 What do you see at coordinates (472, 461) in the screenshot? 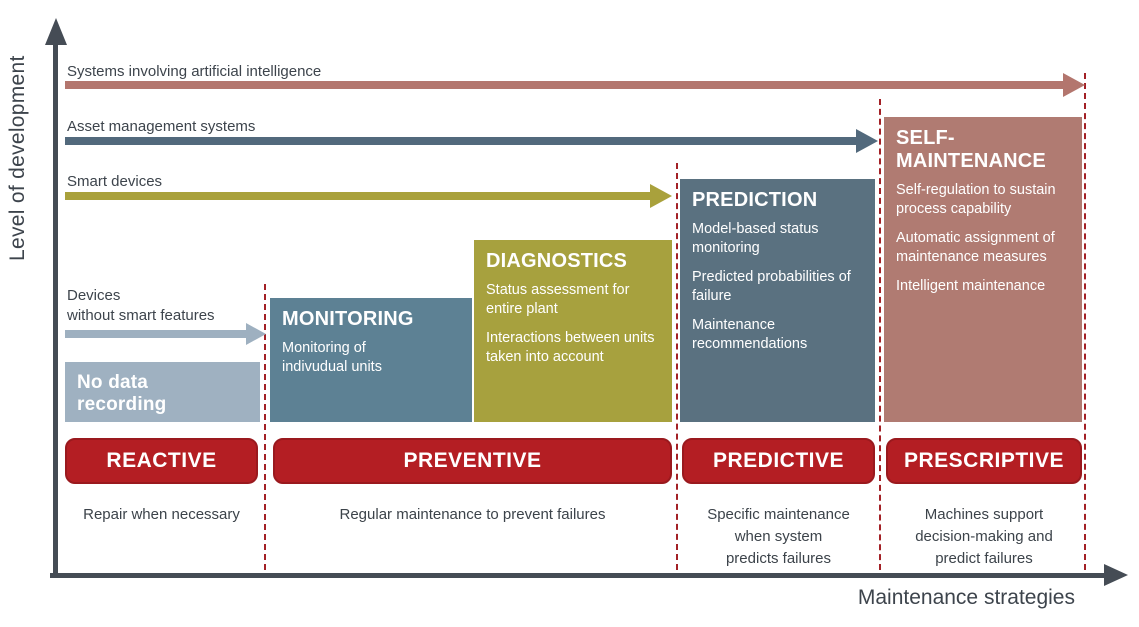
I see `strategy-preventive: PREVENTIVE` at bounding box center [472, 461].